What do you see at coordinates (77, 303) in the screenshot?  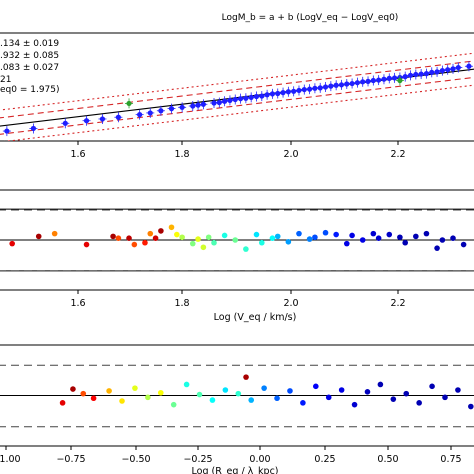 I see `velocity-residual-tick-label: 1.6` at bounding box center [77, 303].